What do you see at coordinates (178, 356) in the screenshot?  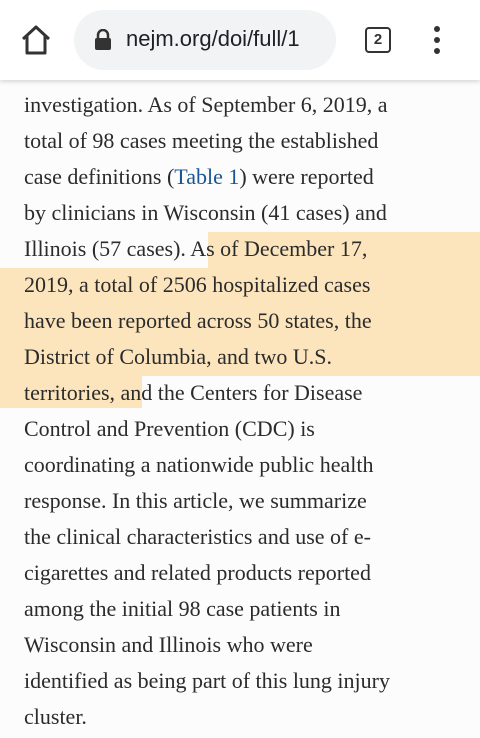 I see `text-segment: District of Columbia, and two U.S.` at bounding box center [178, 356].